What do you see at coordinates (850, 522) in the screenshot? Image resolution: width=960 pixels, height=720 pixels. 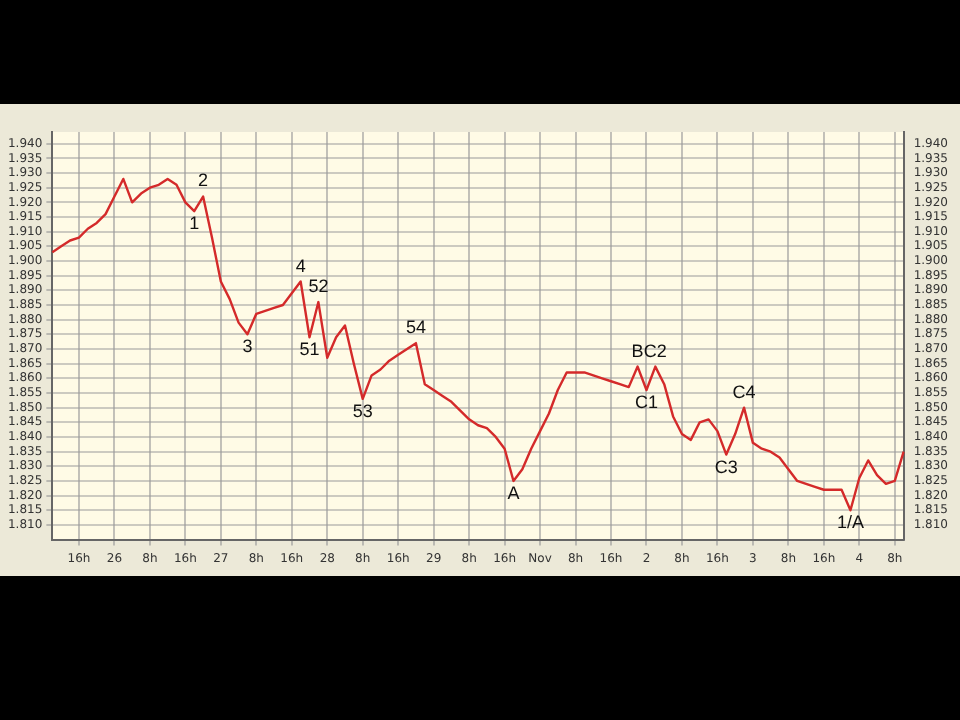 I see `annotation: 1/A` at bounding box center [850, 522].